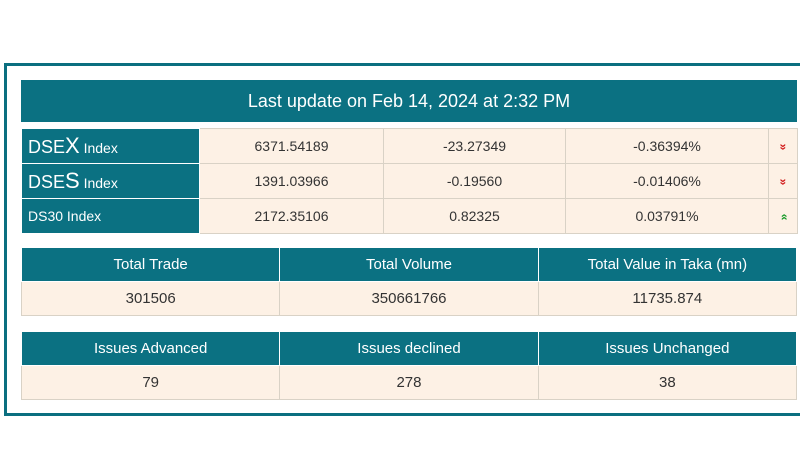 The width and height of the screenshot is (800, 450). What do you see at coordinates (110, 216) in the screenshot?
I see `index-name-ds30: DS30 Index` at bounding box center [110, 216].